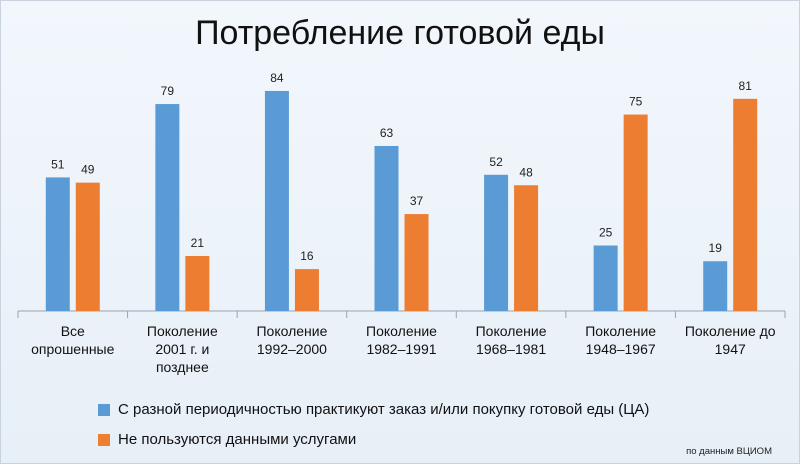 The image size is (800, 464). Describe the element at coordinates (198, 243) in the screenshot. I see `data-label: 21` at that location.